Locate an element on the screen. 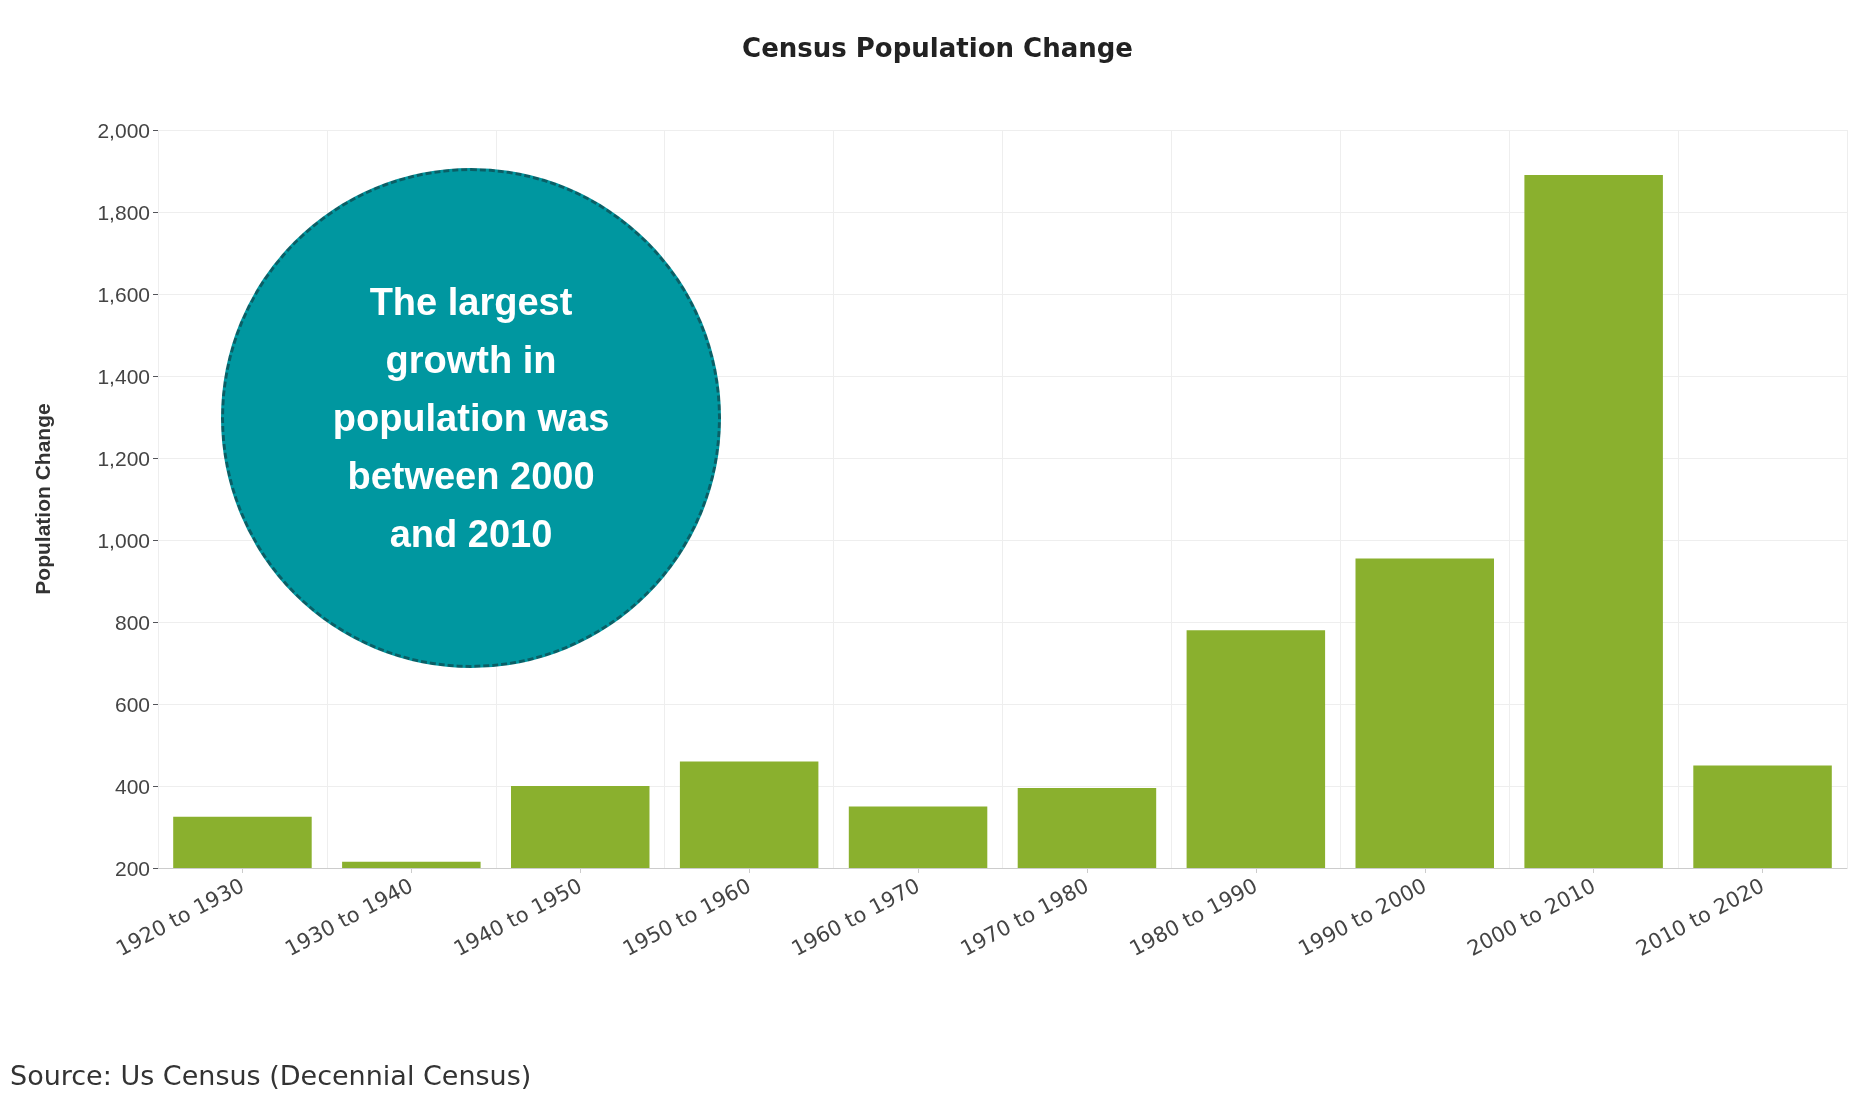  x-tick-label: 1960 to 1970 is located at coordinates (855, 917).